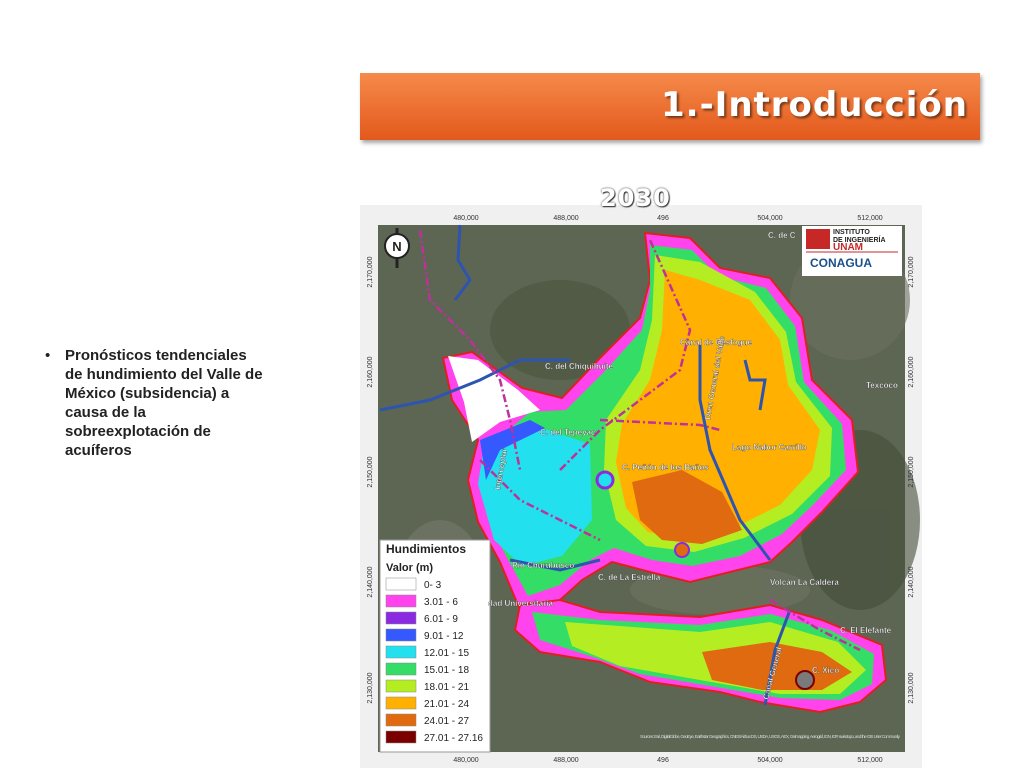  I want to click on place-label: Texcoco, so click(882, 385).